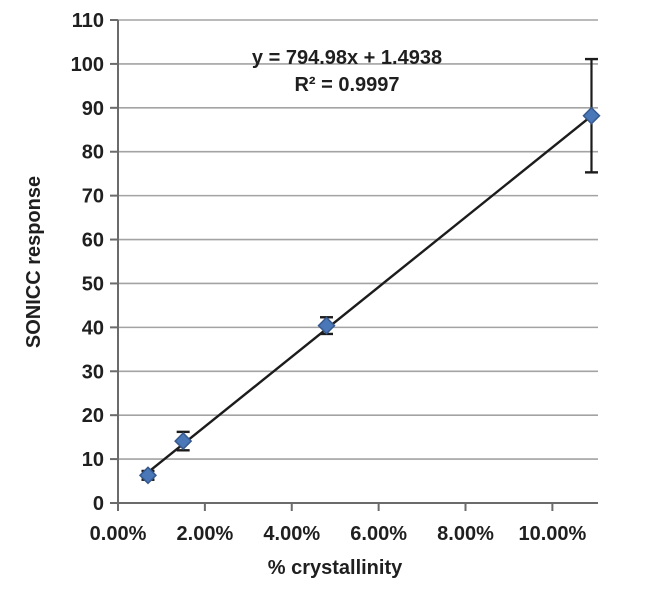  Describe the element at coordinates (378, 534) in the screenshot. I see `x-tick-label: 6.00%` at that location.